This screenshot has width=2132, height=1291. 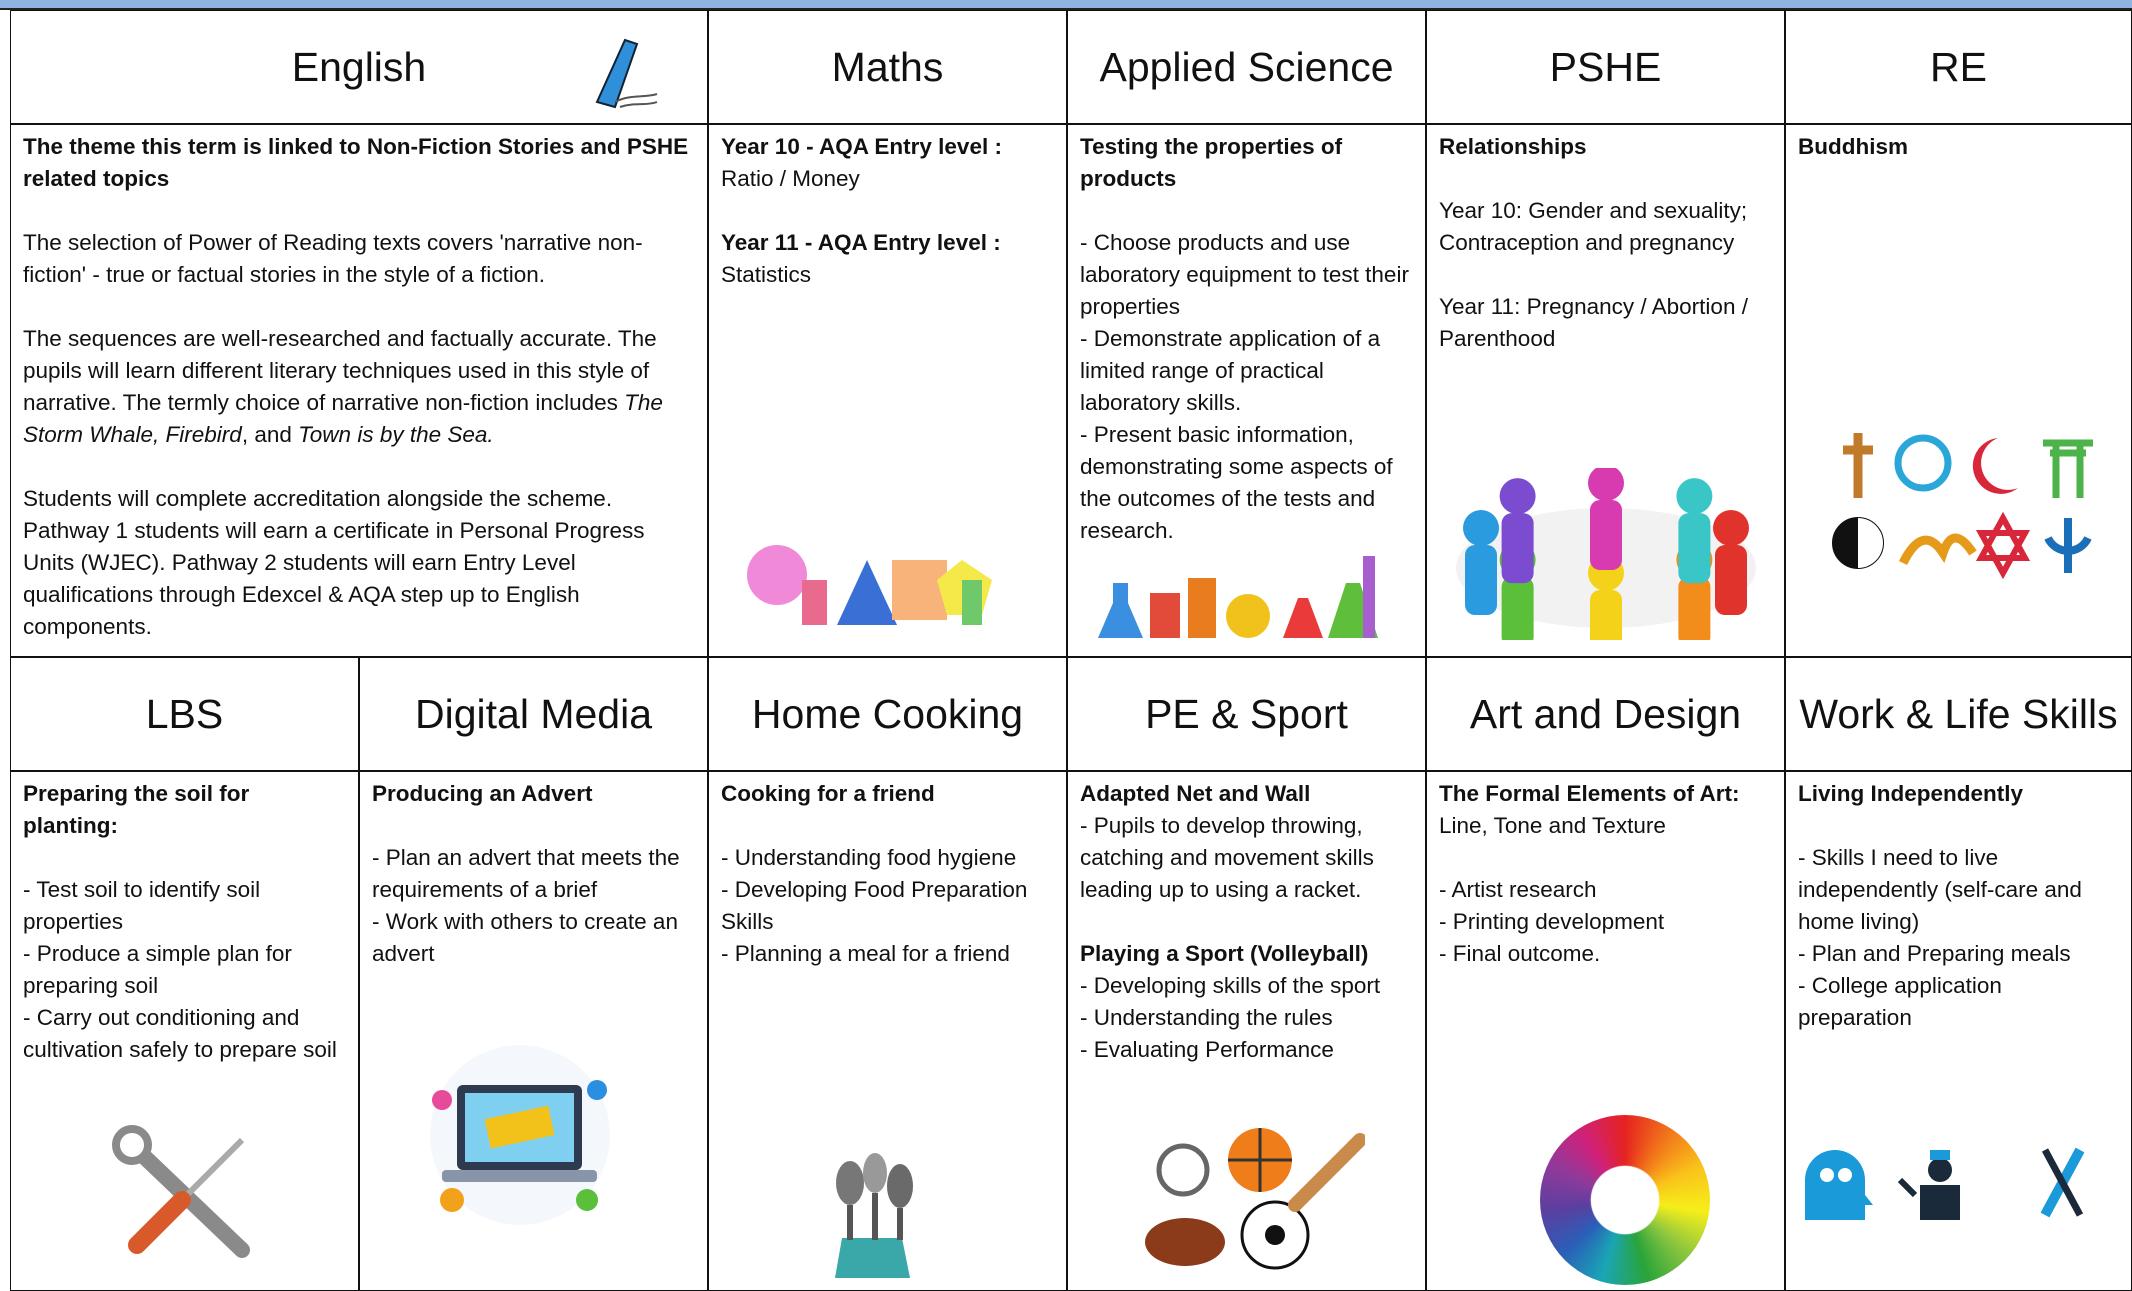 What do you see at coordinates (887, 179) in the screenshot?
I see `text-line: Ratio / Money` at bounding box center [887, 179].